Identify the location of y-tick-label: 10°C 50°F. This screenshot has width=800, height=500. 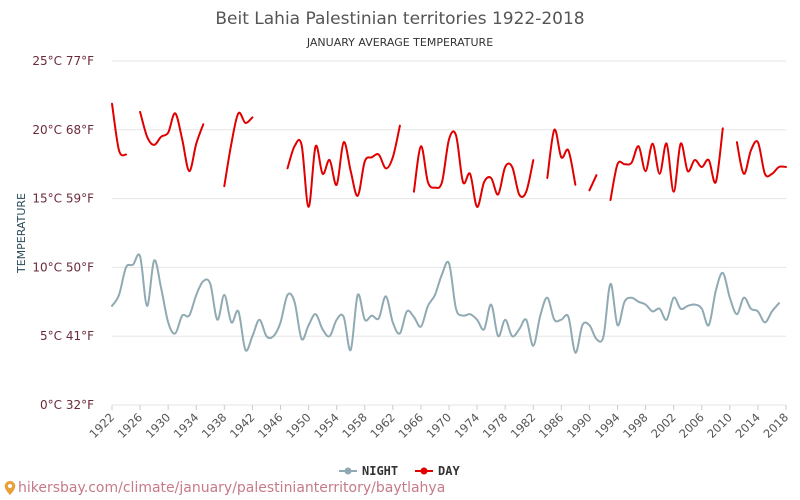
(63, 267).